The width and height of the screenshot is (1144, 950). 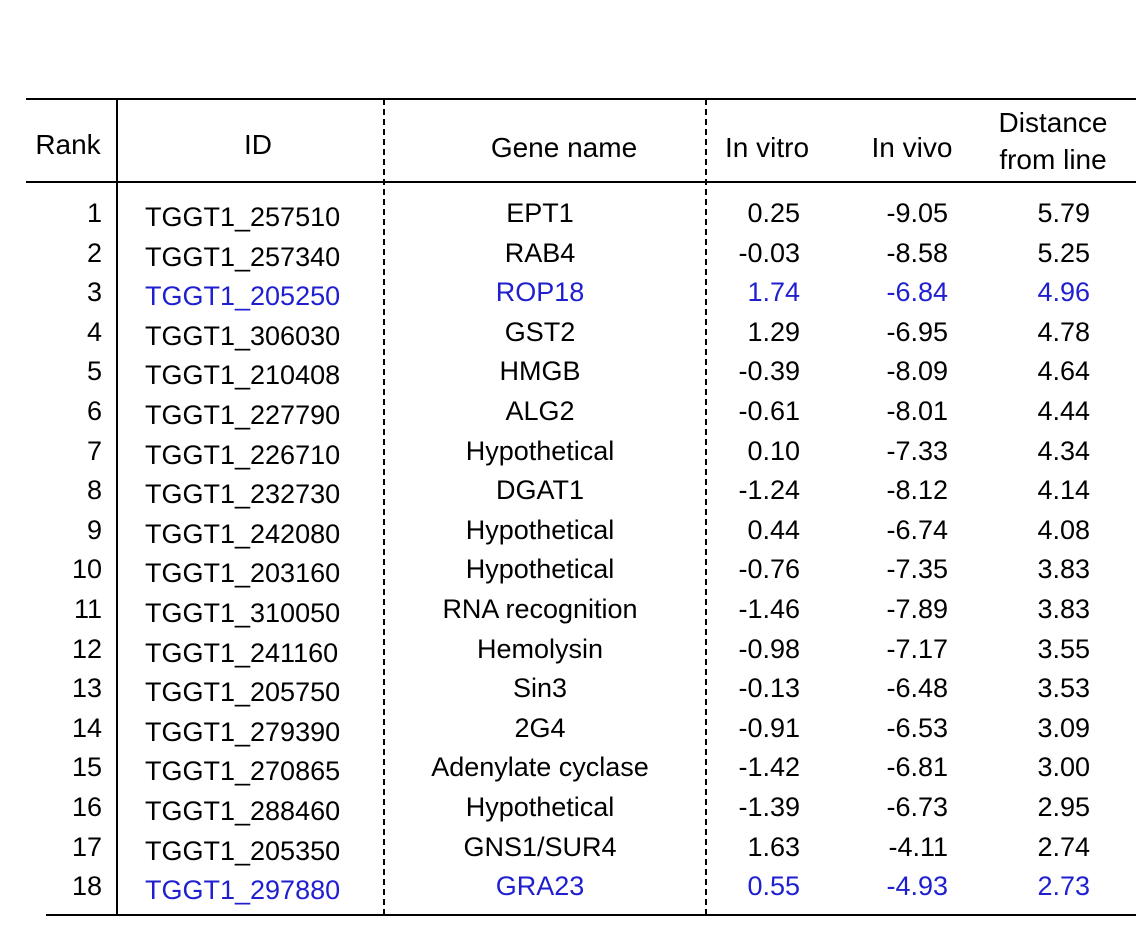 I want to click on in-vivo-cell: -8.12, so click(x=917, y=490).